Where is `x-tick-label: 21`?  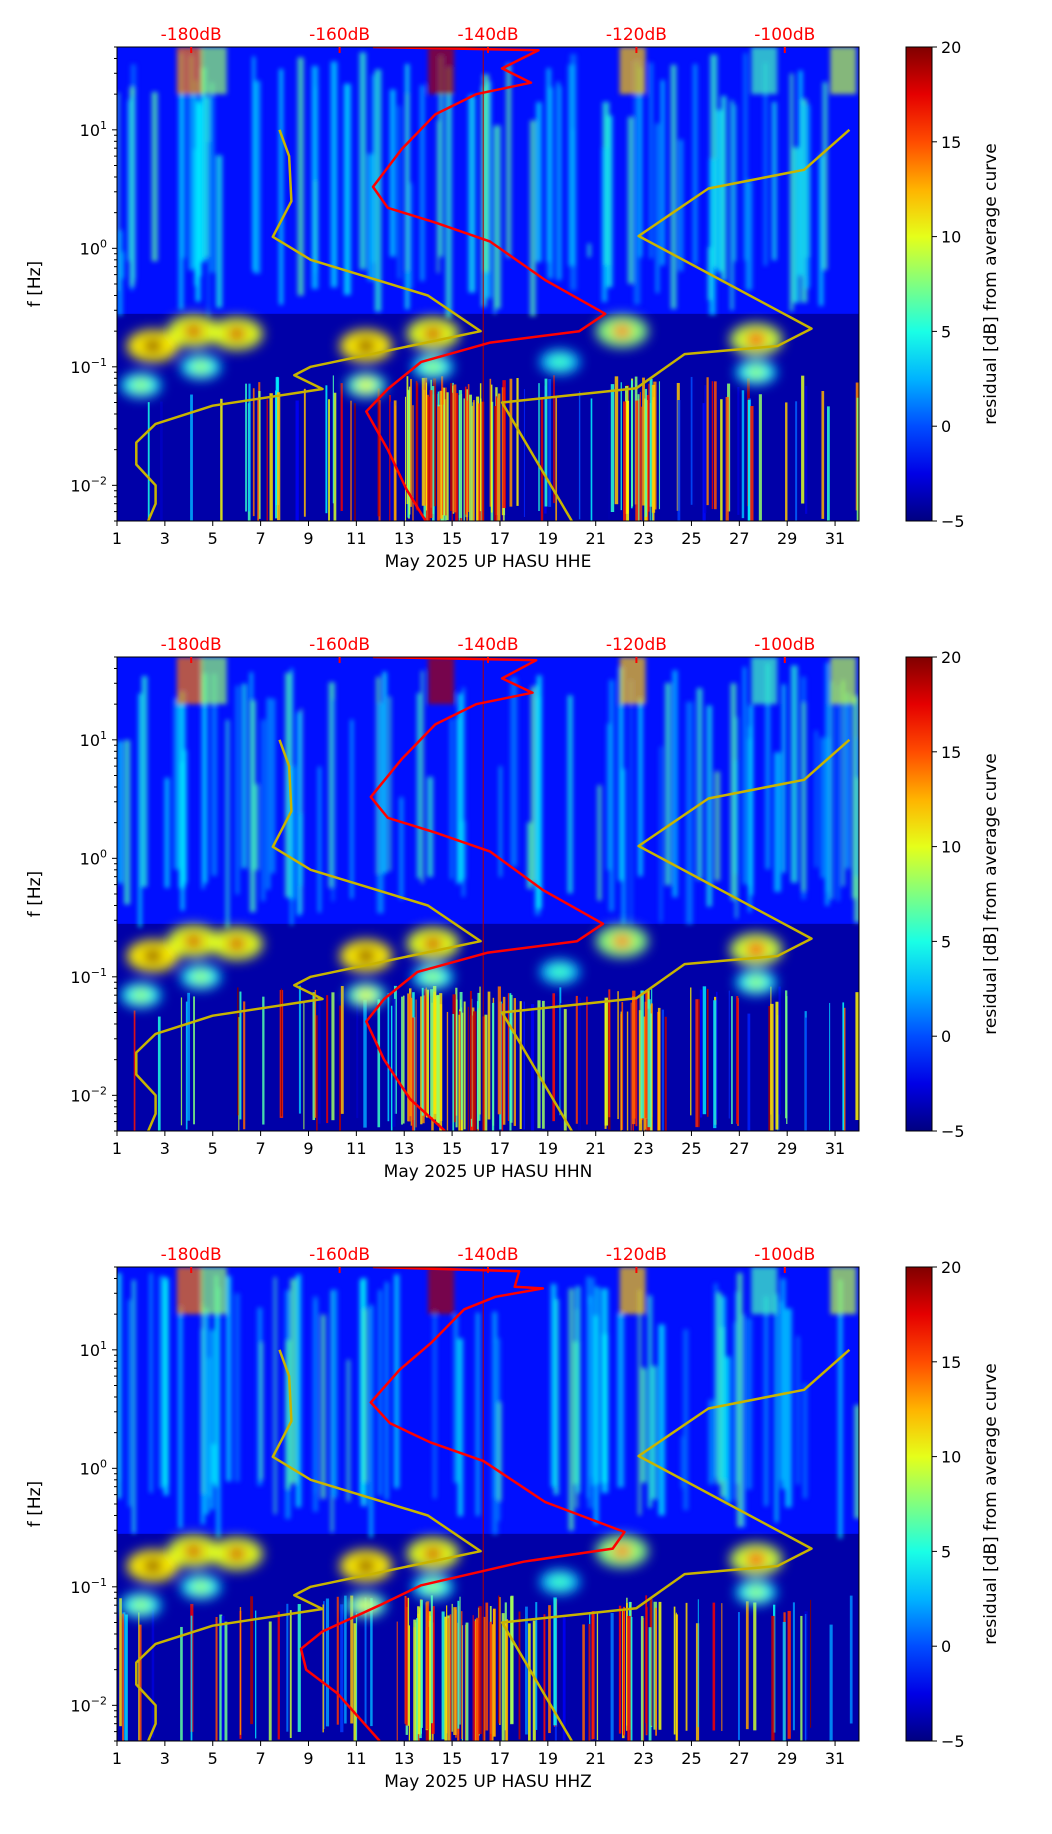
x-tick-label: 21 is located at coordinates (596, 1758).